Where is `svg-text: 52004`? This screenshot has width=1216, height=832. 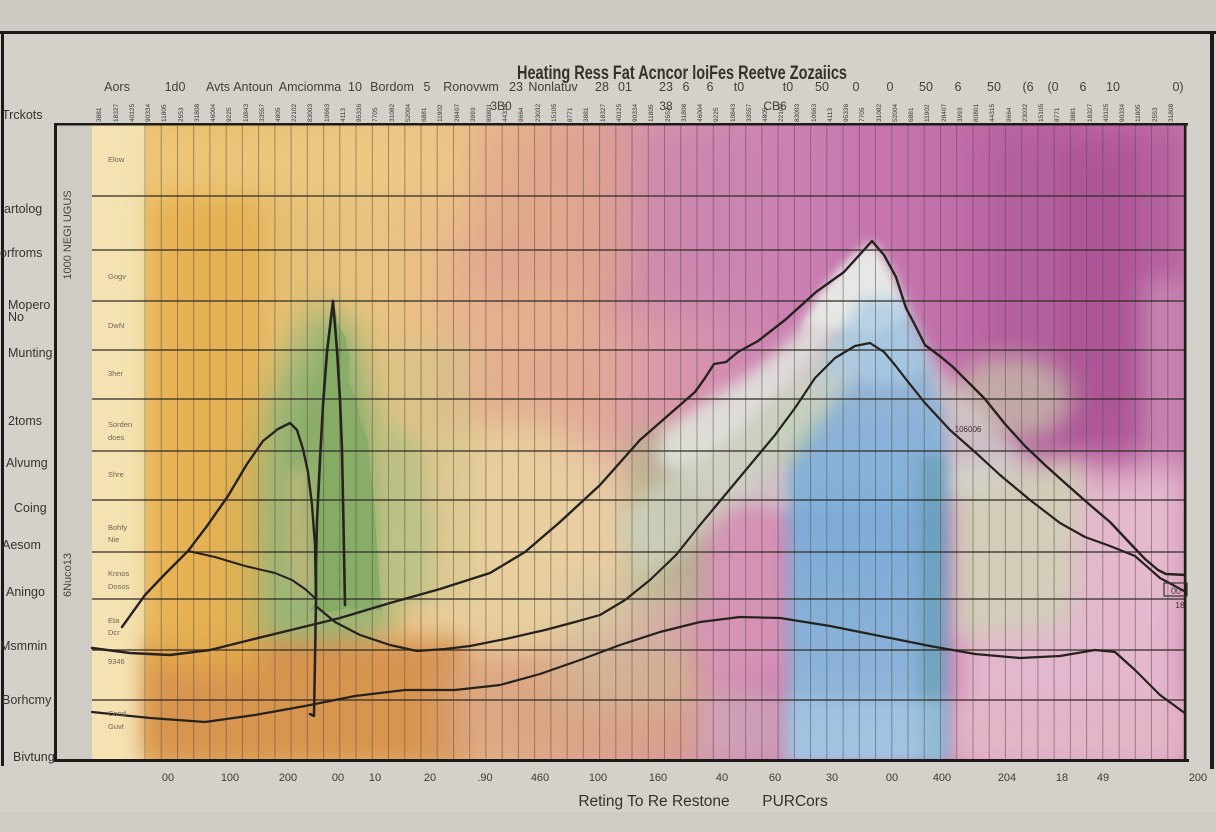 svg-text: 52004 is located at coordinates (408, 113).